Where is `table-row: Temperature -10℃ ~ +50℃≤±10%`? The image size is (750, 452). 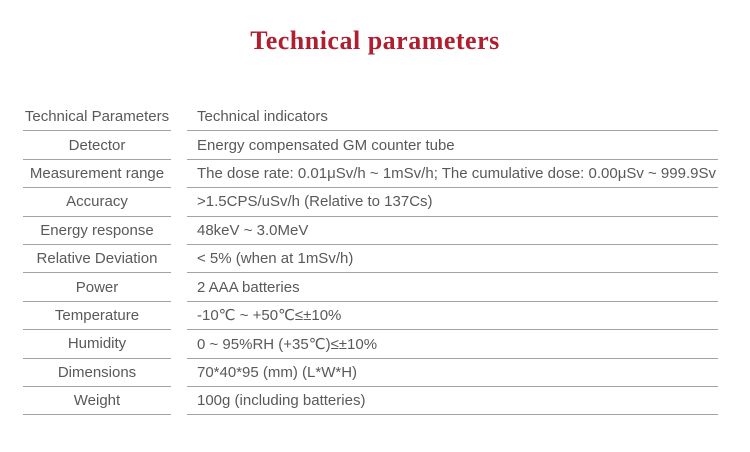
table-row: Temperature -10℃ ~ +50℃≤±10% is located at coordinates (370, 316).